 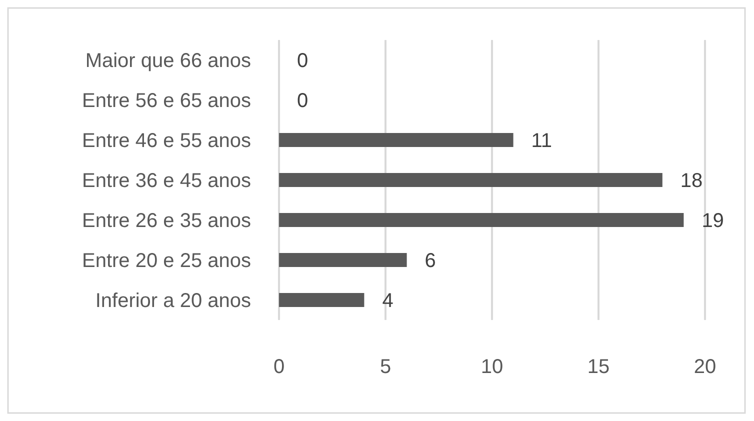 I want to click on data-label: 18, so click(x=691, y=181).